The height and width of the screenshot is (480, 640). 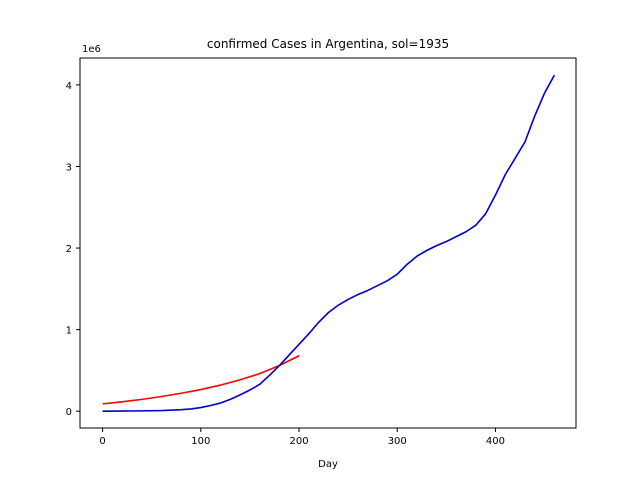 I want to click on x-tick-label: 300, so click(x=397, y=441).